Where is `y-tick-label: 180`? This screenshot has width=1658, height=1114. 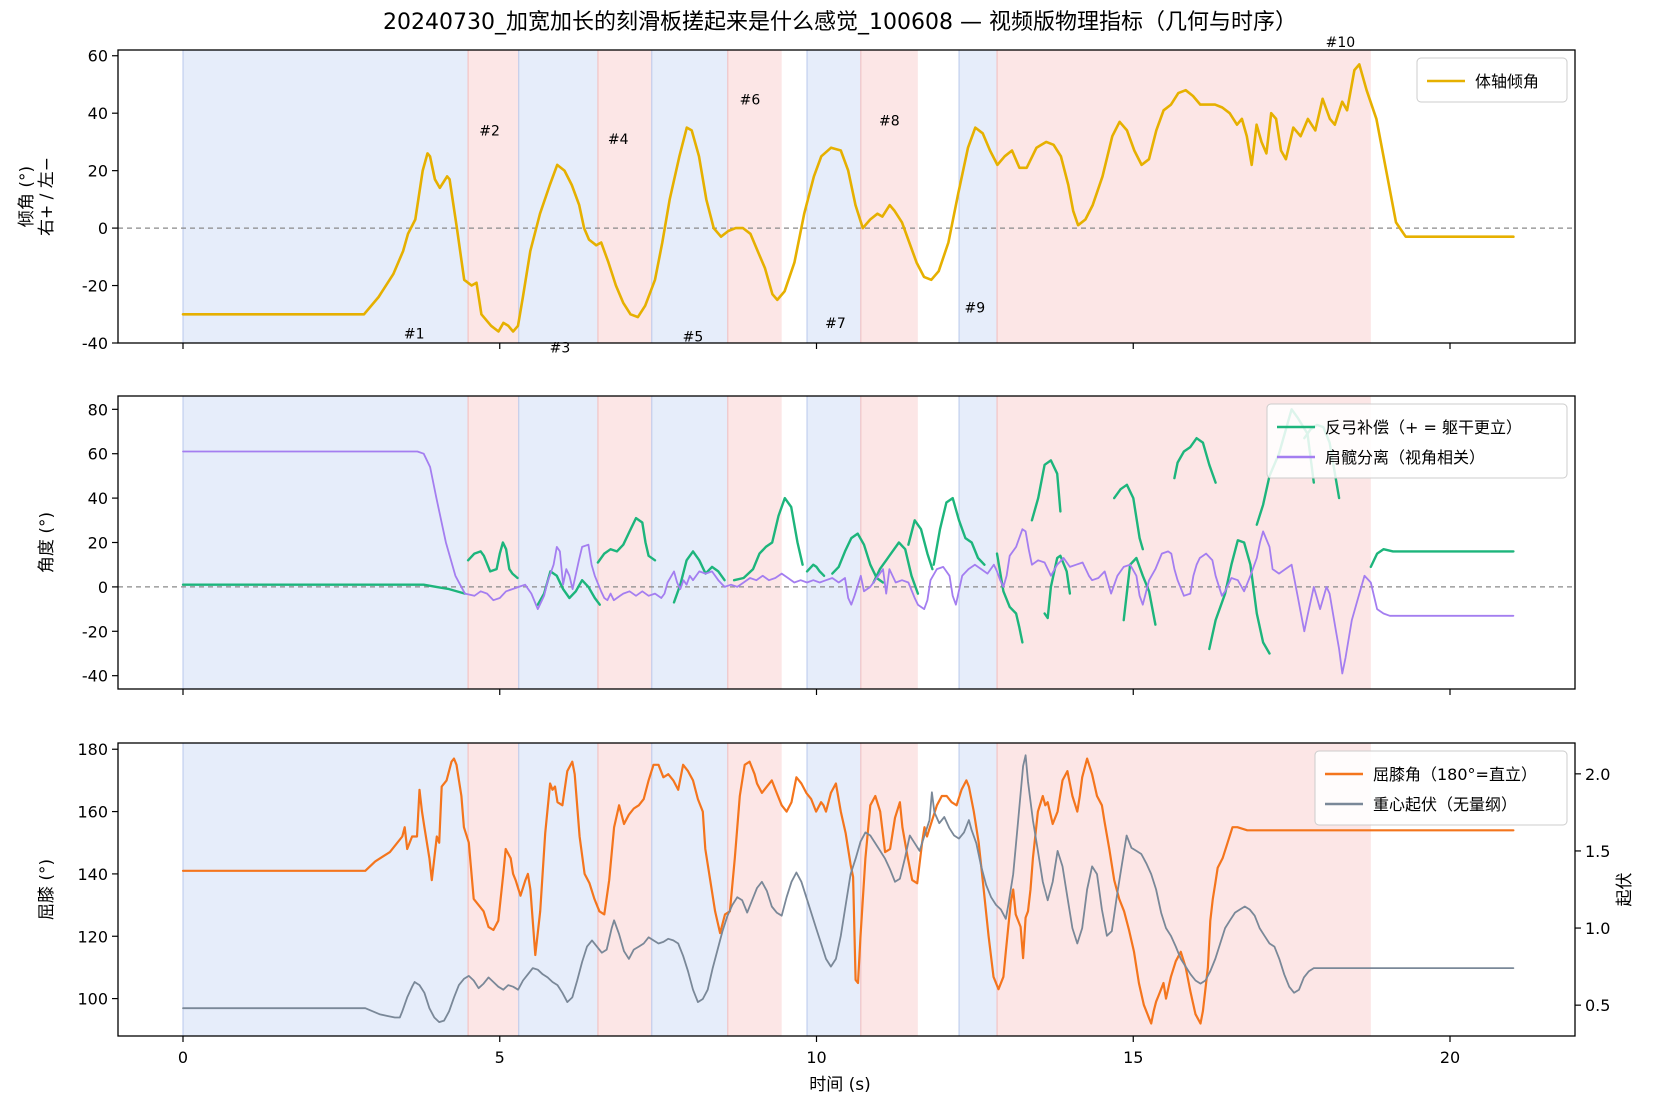 y-tick-label: 180 is located at coordinates (92, 749).